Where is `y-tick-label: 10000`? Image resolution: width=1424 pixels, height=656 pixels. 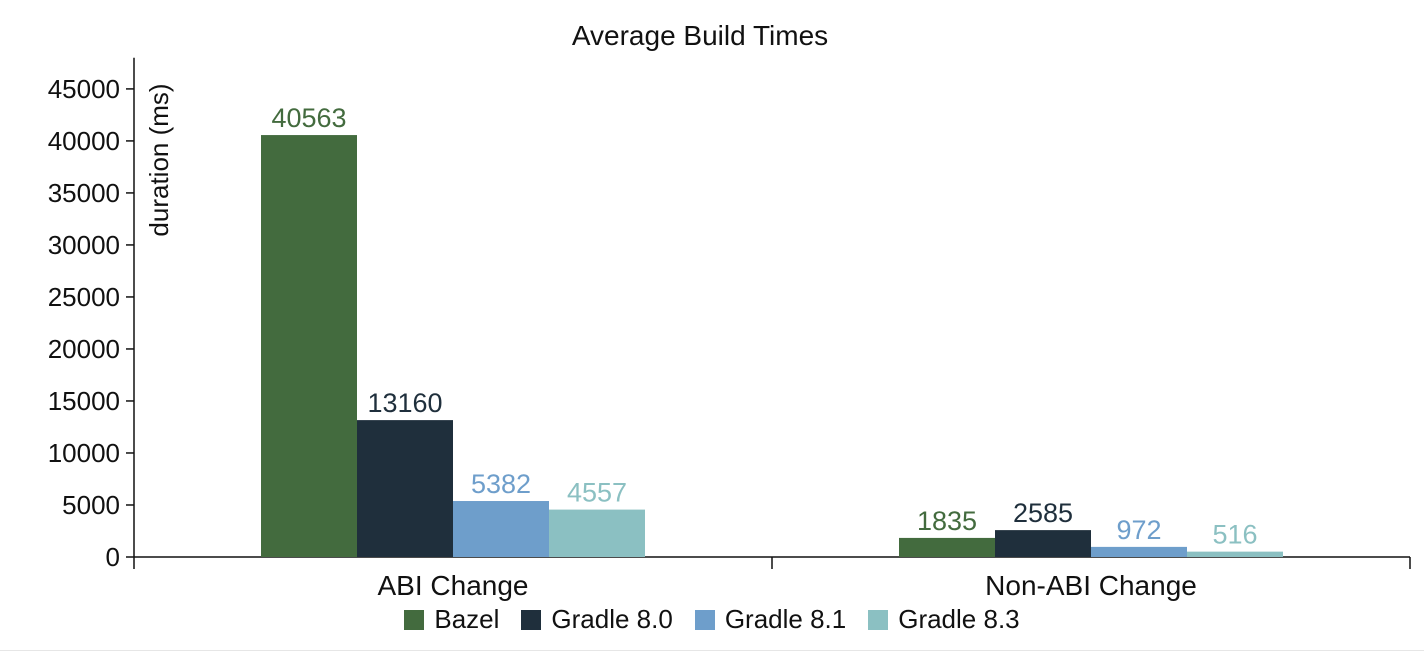
y-tick-label: 10000 is located at coordinates (84, 453).